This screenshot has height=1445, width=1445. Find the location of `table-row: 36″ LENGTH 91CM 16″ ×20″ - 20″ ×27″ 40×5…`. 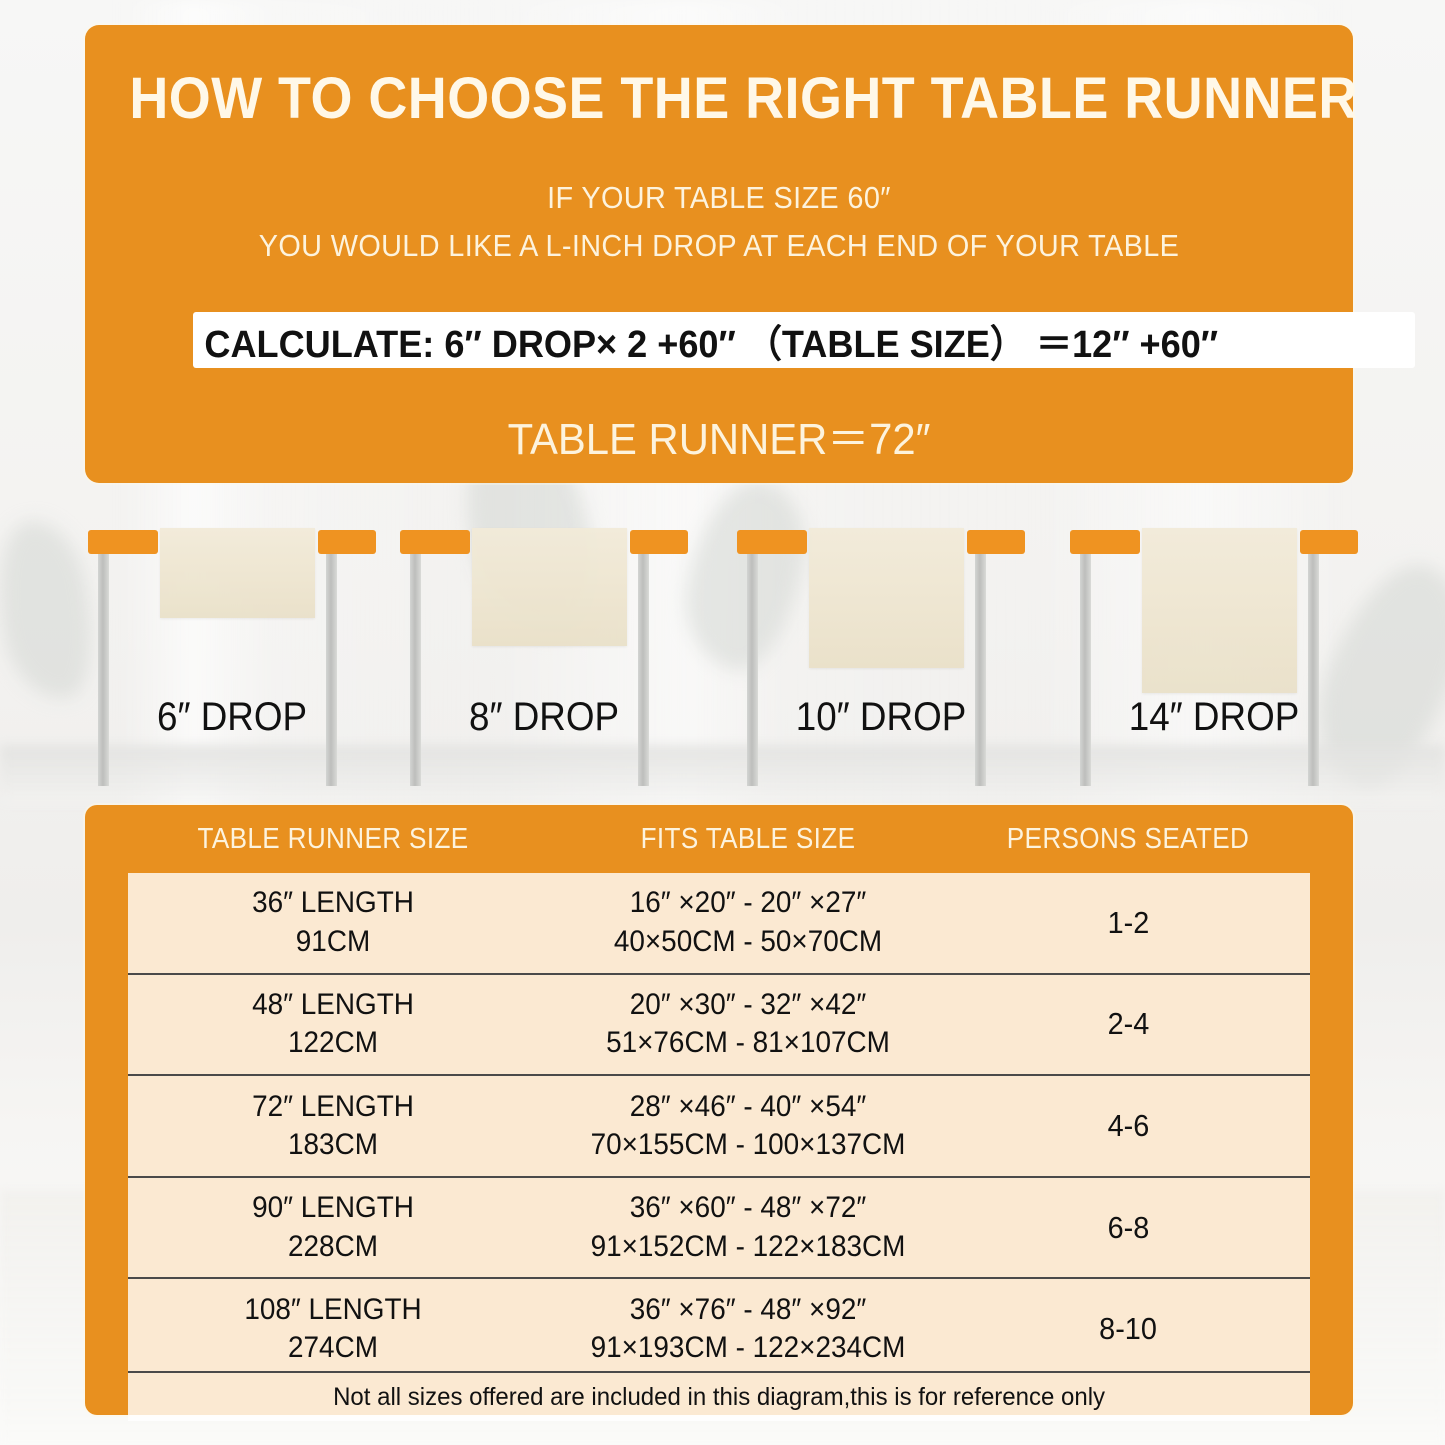

table-row: 36″ LENGTH 91CM 16″ ×20″ - 20″ ×27″ 40×5… is located at coordinates (719, 924).